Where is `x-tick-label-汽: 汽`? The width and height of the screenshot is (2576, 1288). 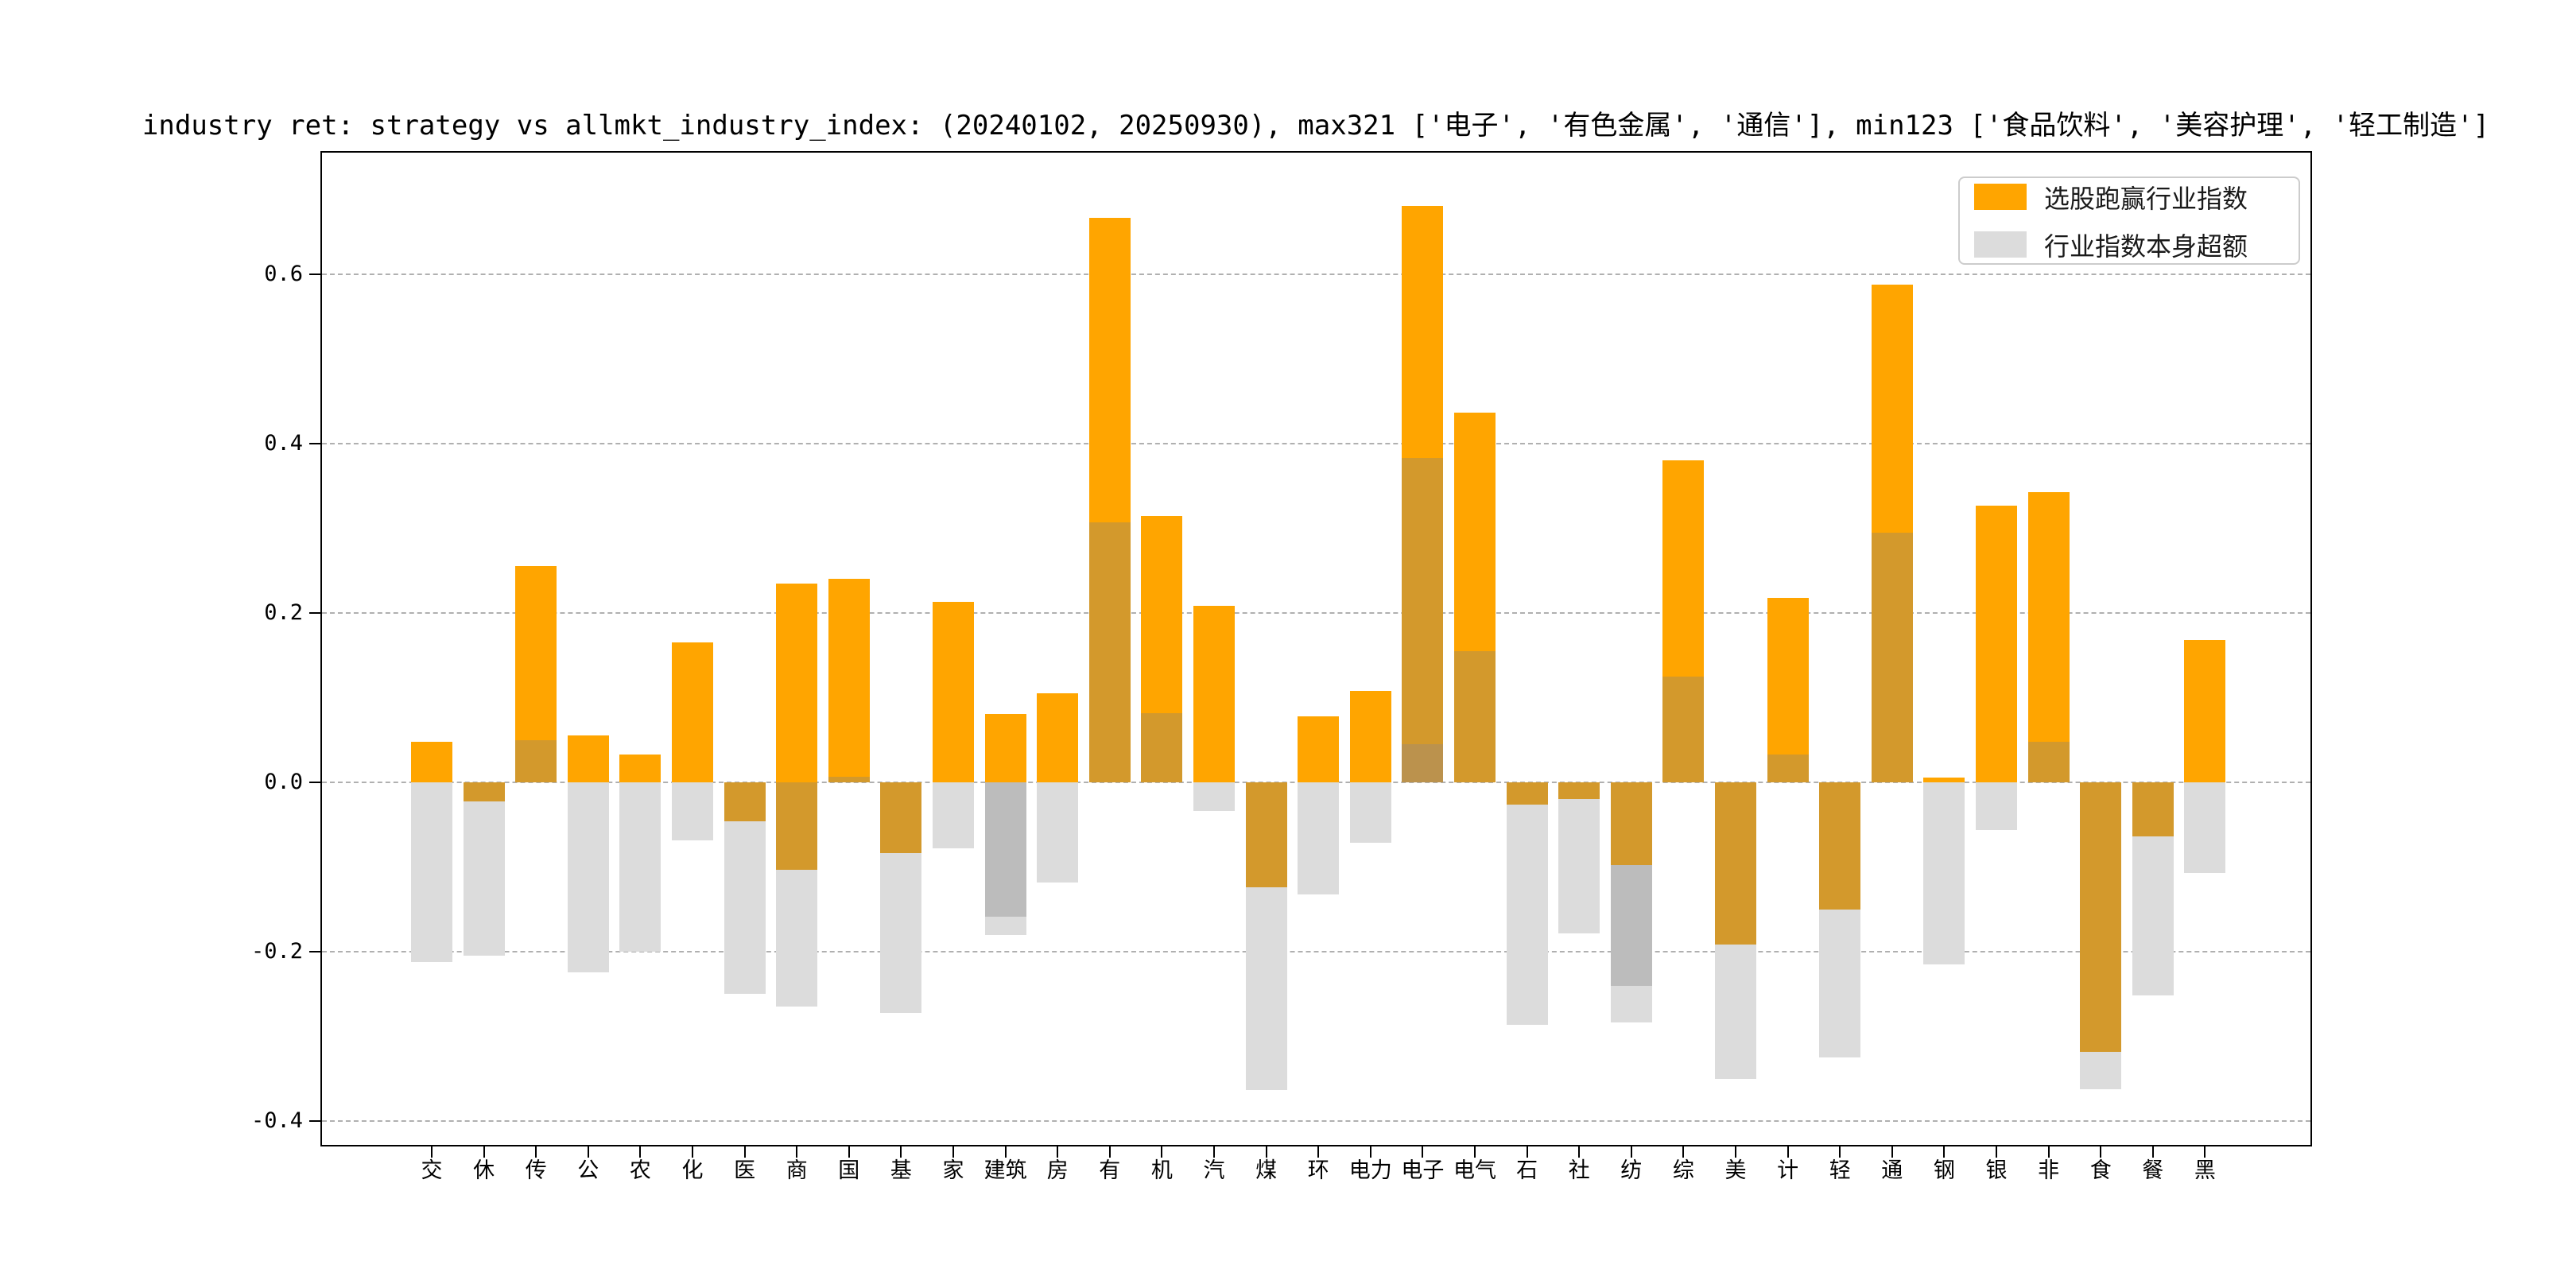
x-tick-label-汽: 汽 is located at coordinates (1214, 1170).